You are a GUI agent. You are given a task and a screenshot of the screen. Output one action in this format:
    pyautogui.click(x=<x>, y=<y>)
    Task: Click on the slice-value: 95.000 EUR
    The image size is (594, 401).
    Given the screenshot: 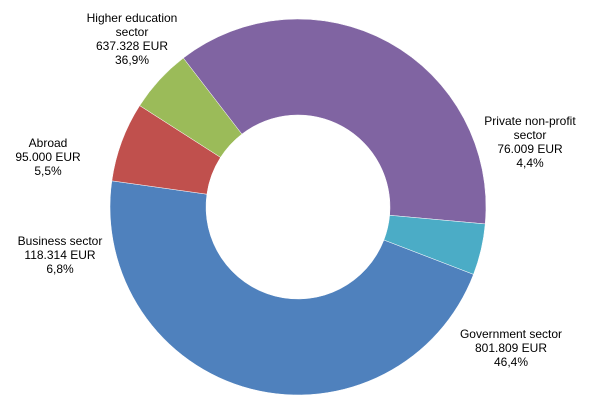 What is the action you would take?
    pyautogui.click(x=48, y=157)
    